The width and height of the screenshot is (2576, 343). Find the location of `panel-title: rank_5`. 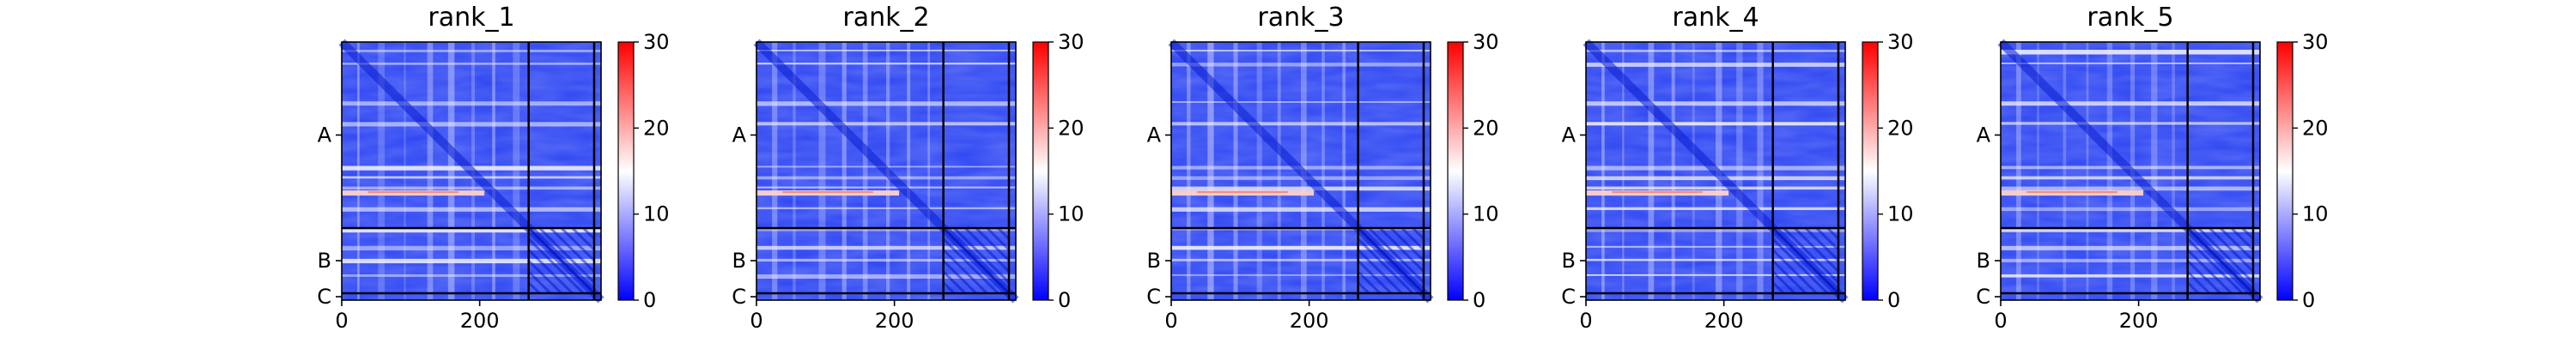

panel-title: rank_5 is located at coordinates (2130, 18).